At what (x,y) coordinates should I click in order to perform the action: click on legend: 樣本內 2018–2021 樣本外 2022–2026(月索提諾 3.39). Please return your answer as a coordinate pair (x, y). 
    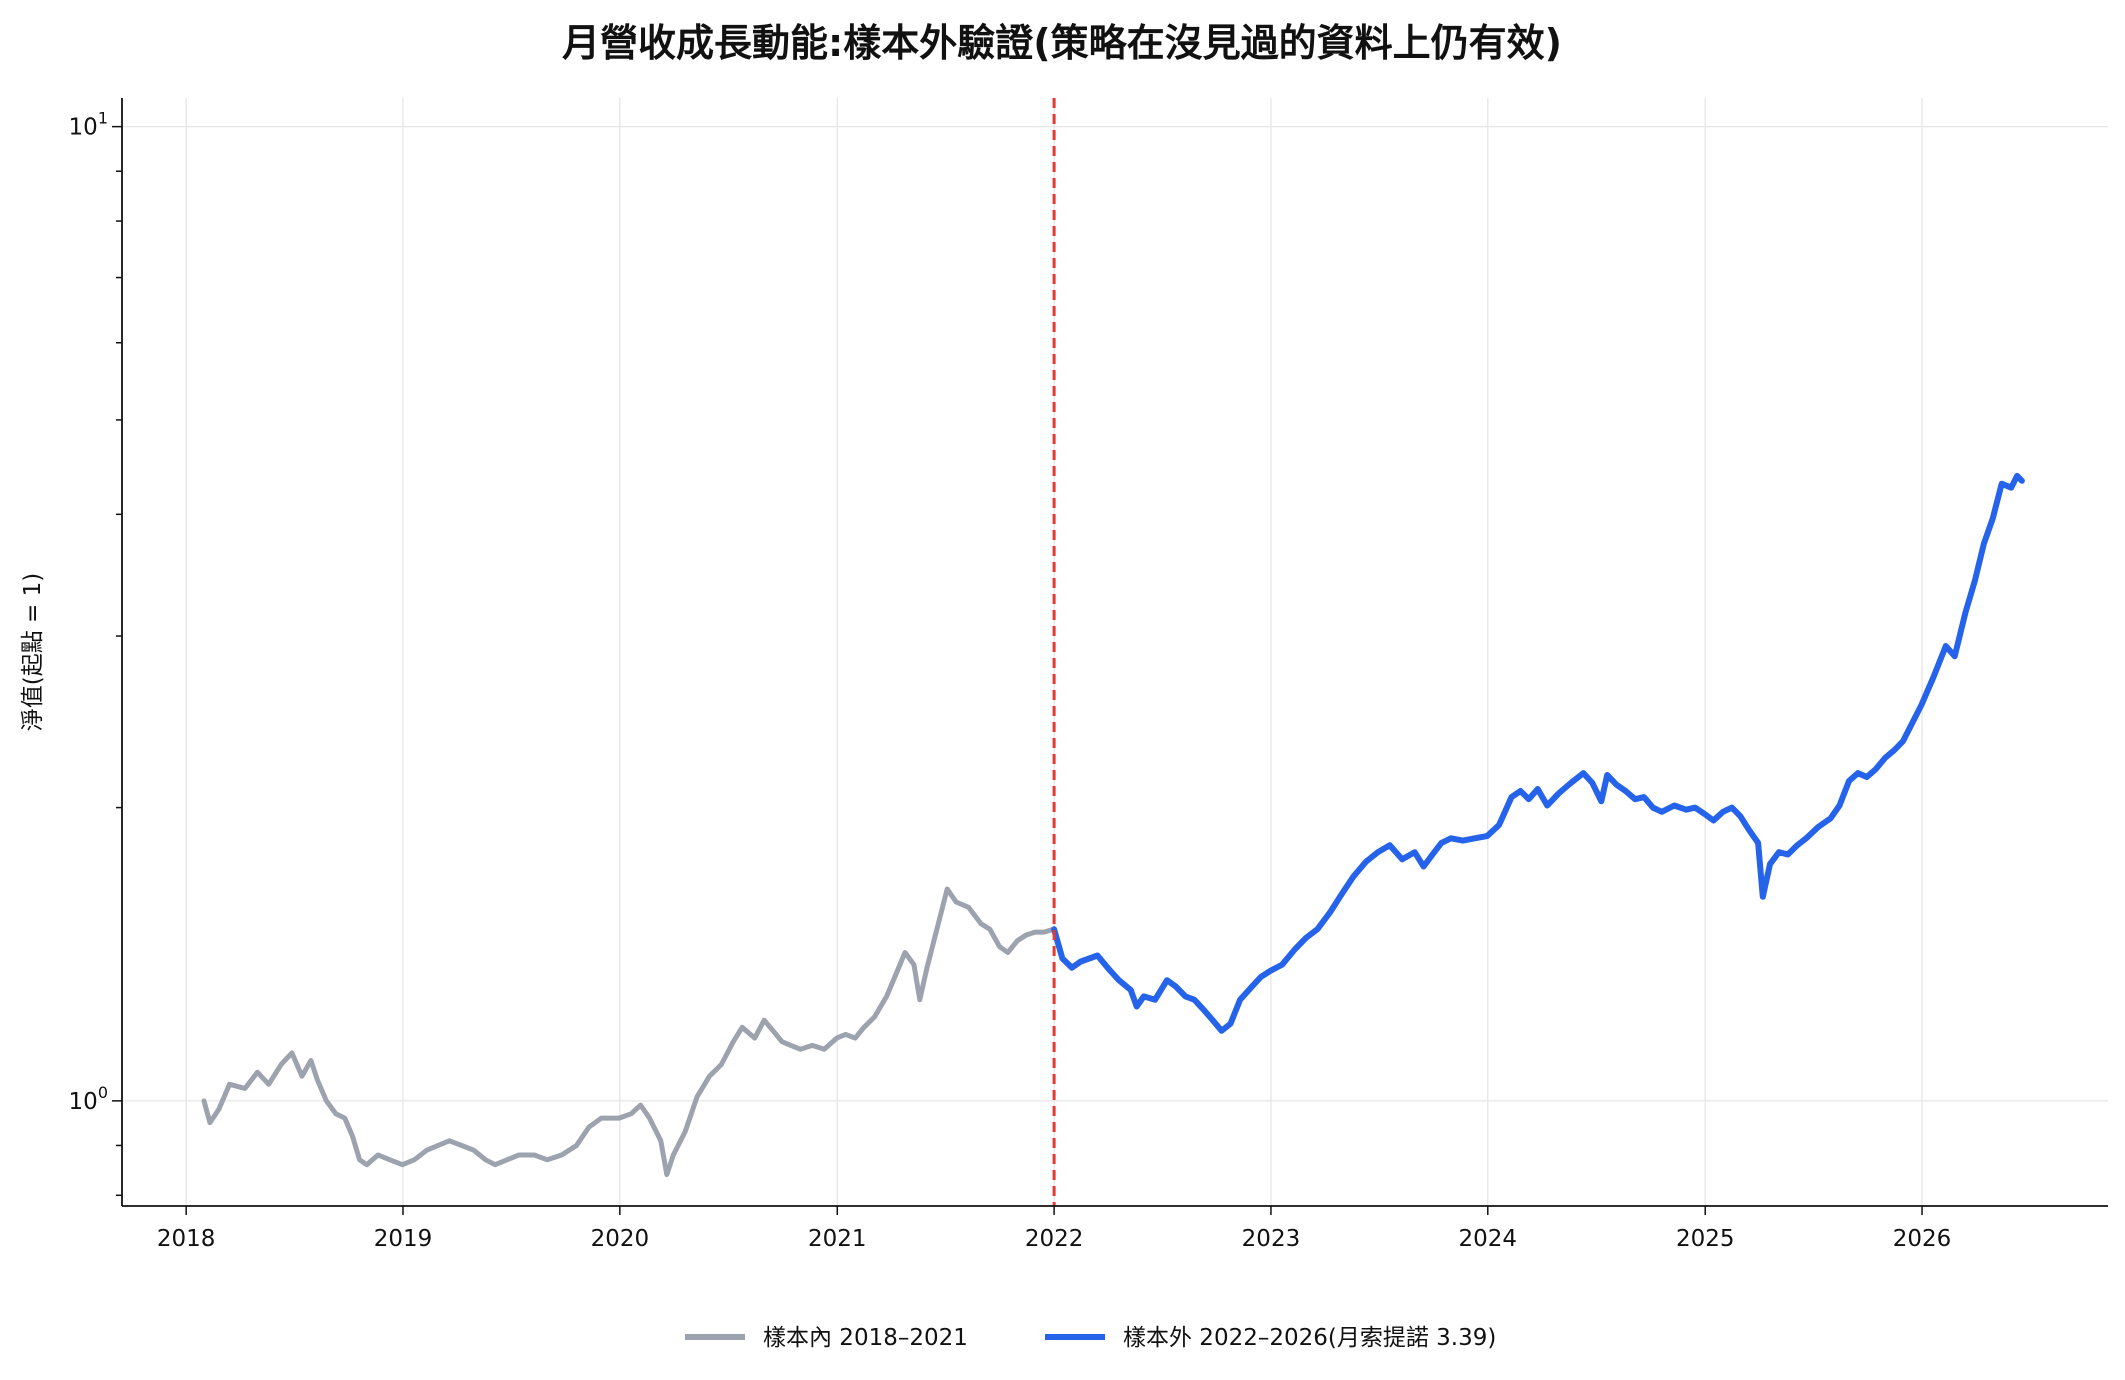
    Looking at the image, I should click on (1090, 1338).